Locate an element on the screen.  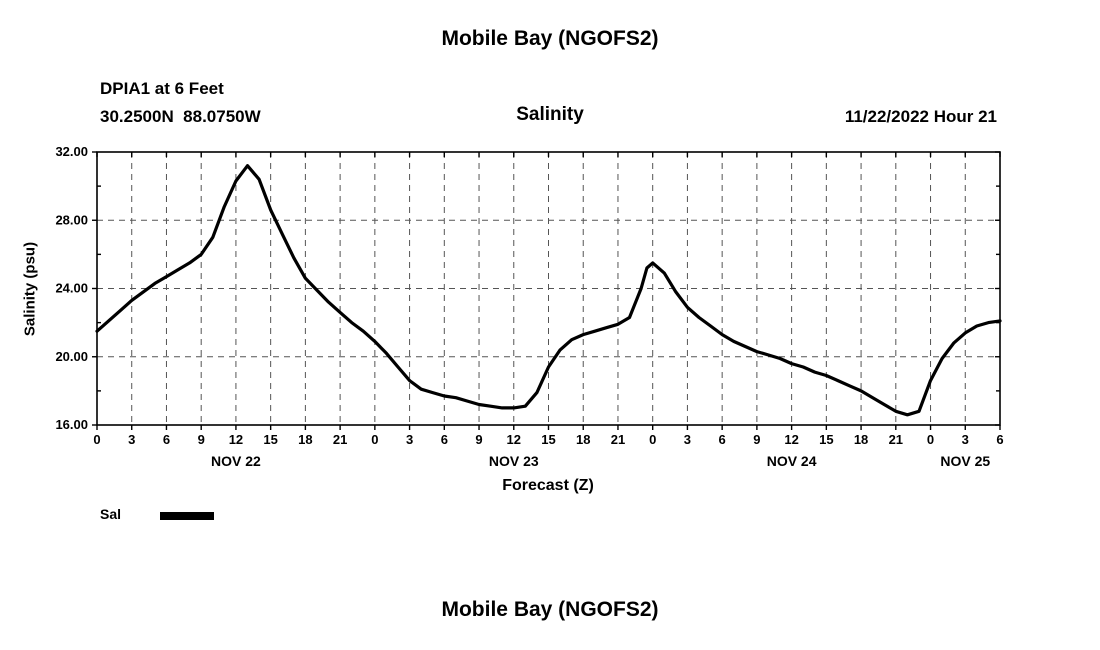
legend: Sal is located at coordinates (110, 515).